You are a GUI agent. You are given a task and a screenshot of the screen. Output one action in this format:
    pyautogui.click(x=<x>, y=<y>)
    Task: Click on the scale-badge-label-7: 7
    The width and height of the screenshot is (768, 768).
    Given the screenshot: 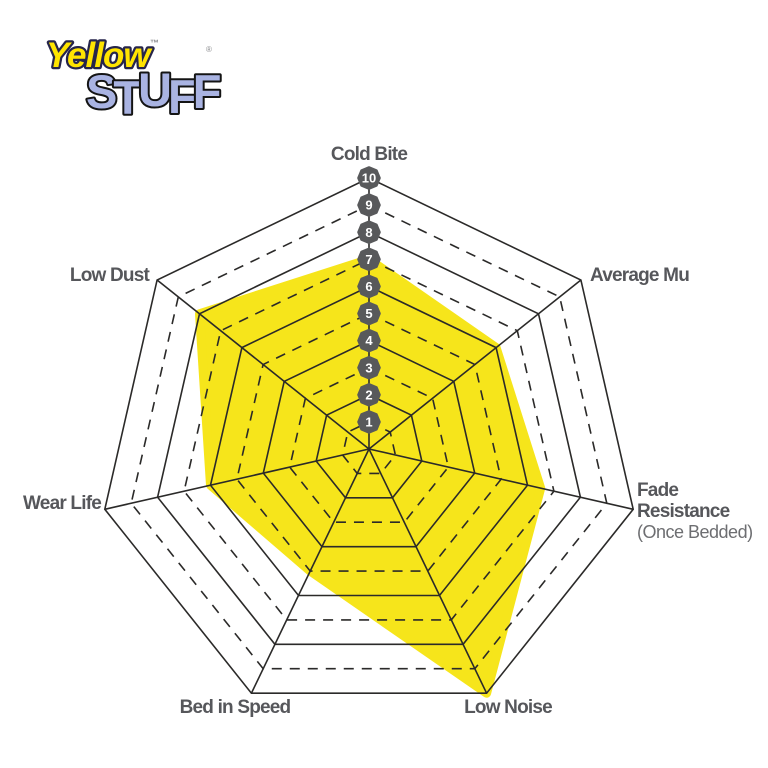 What is the action you would take?
    pyautogui.click(x=368, y=259)
    